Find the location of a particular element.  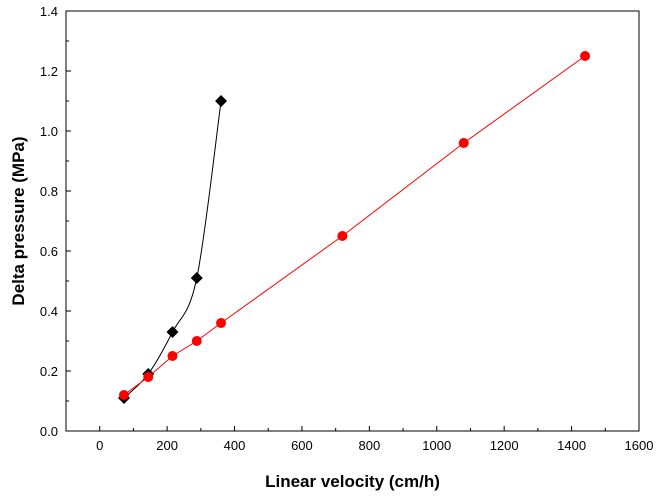

x-tick-label: 1000 is located at coordinates (436, 445).